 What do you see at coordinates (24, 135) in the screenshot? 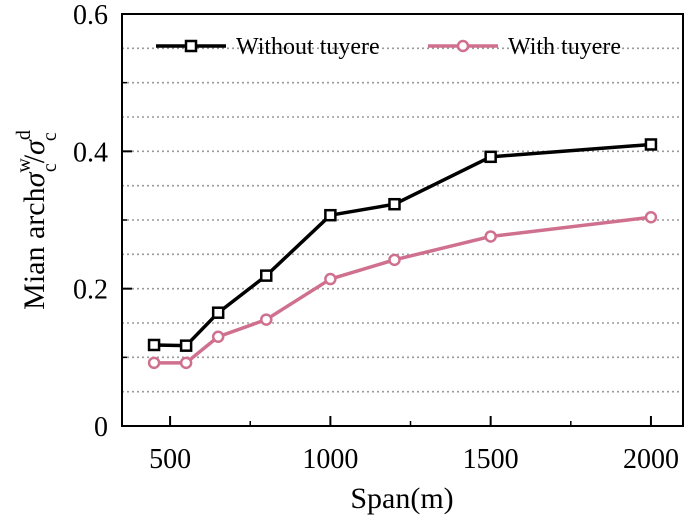
I see `y-axis-title-sup-d: d` at bounding box center [24, 135].